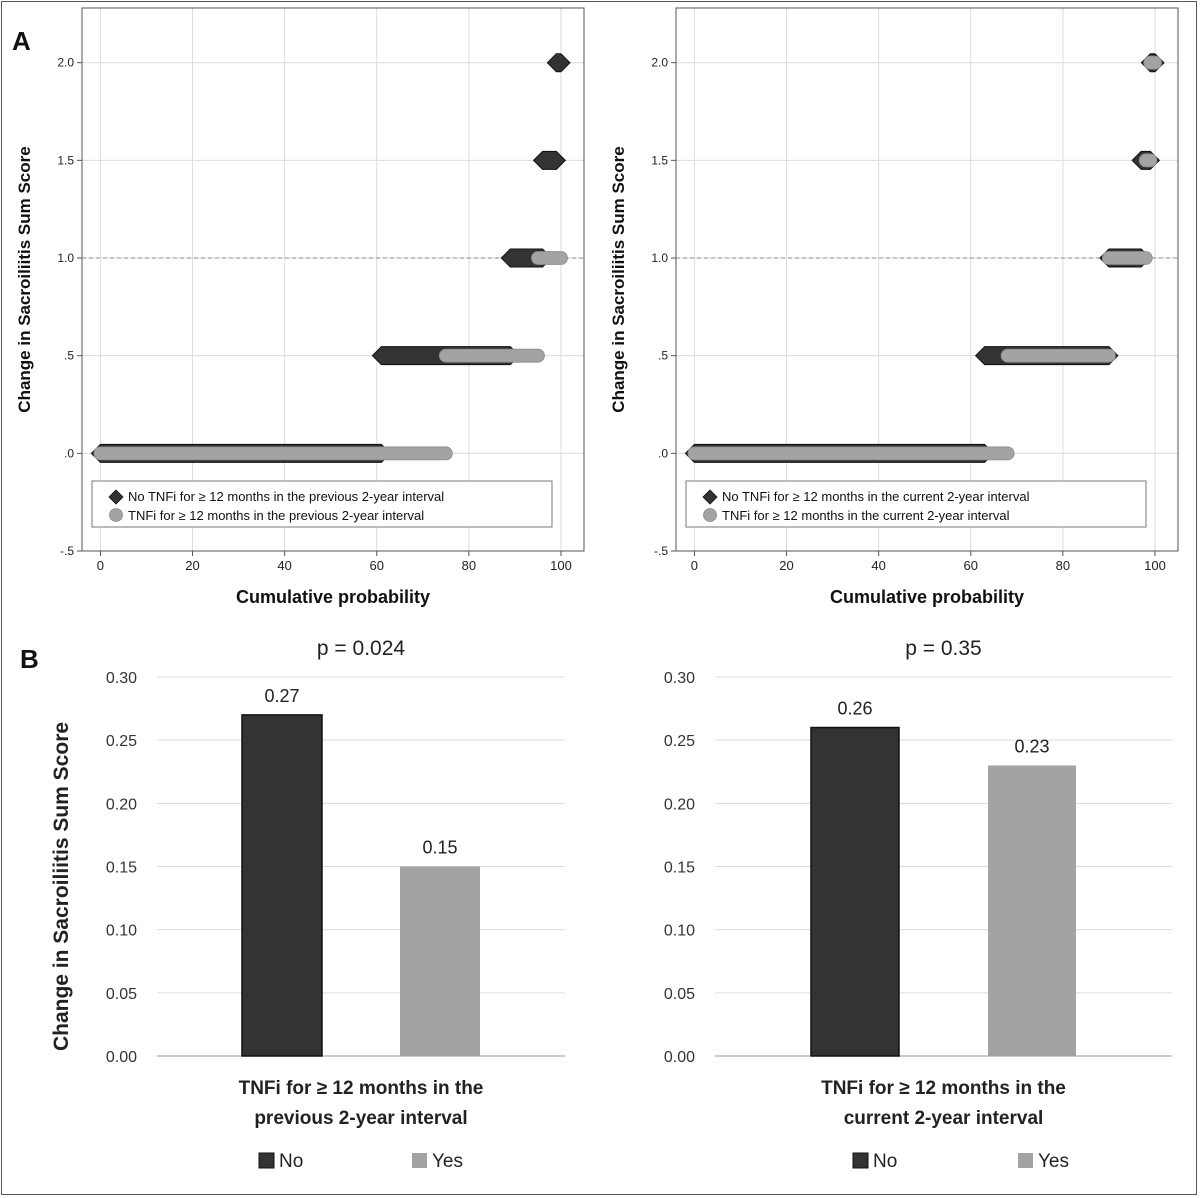  Describe the element at coordinates (21, 41) in the screenshot. I see `panel-a-label: A` at that location.